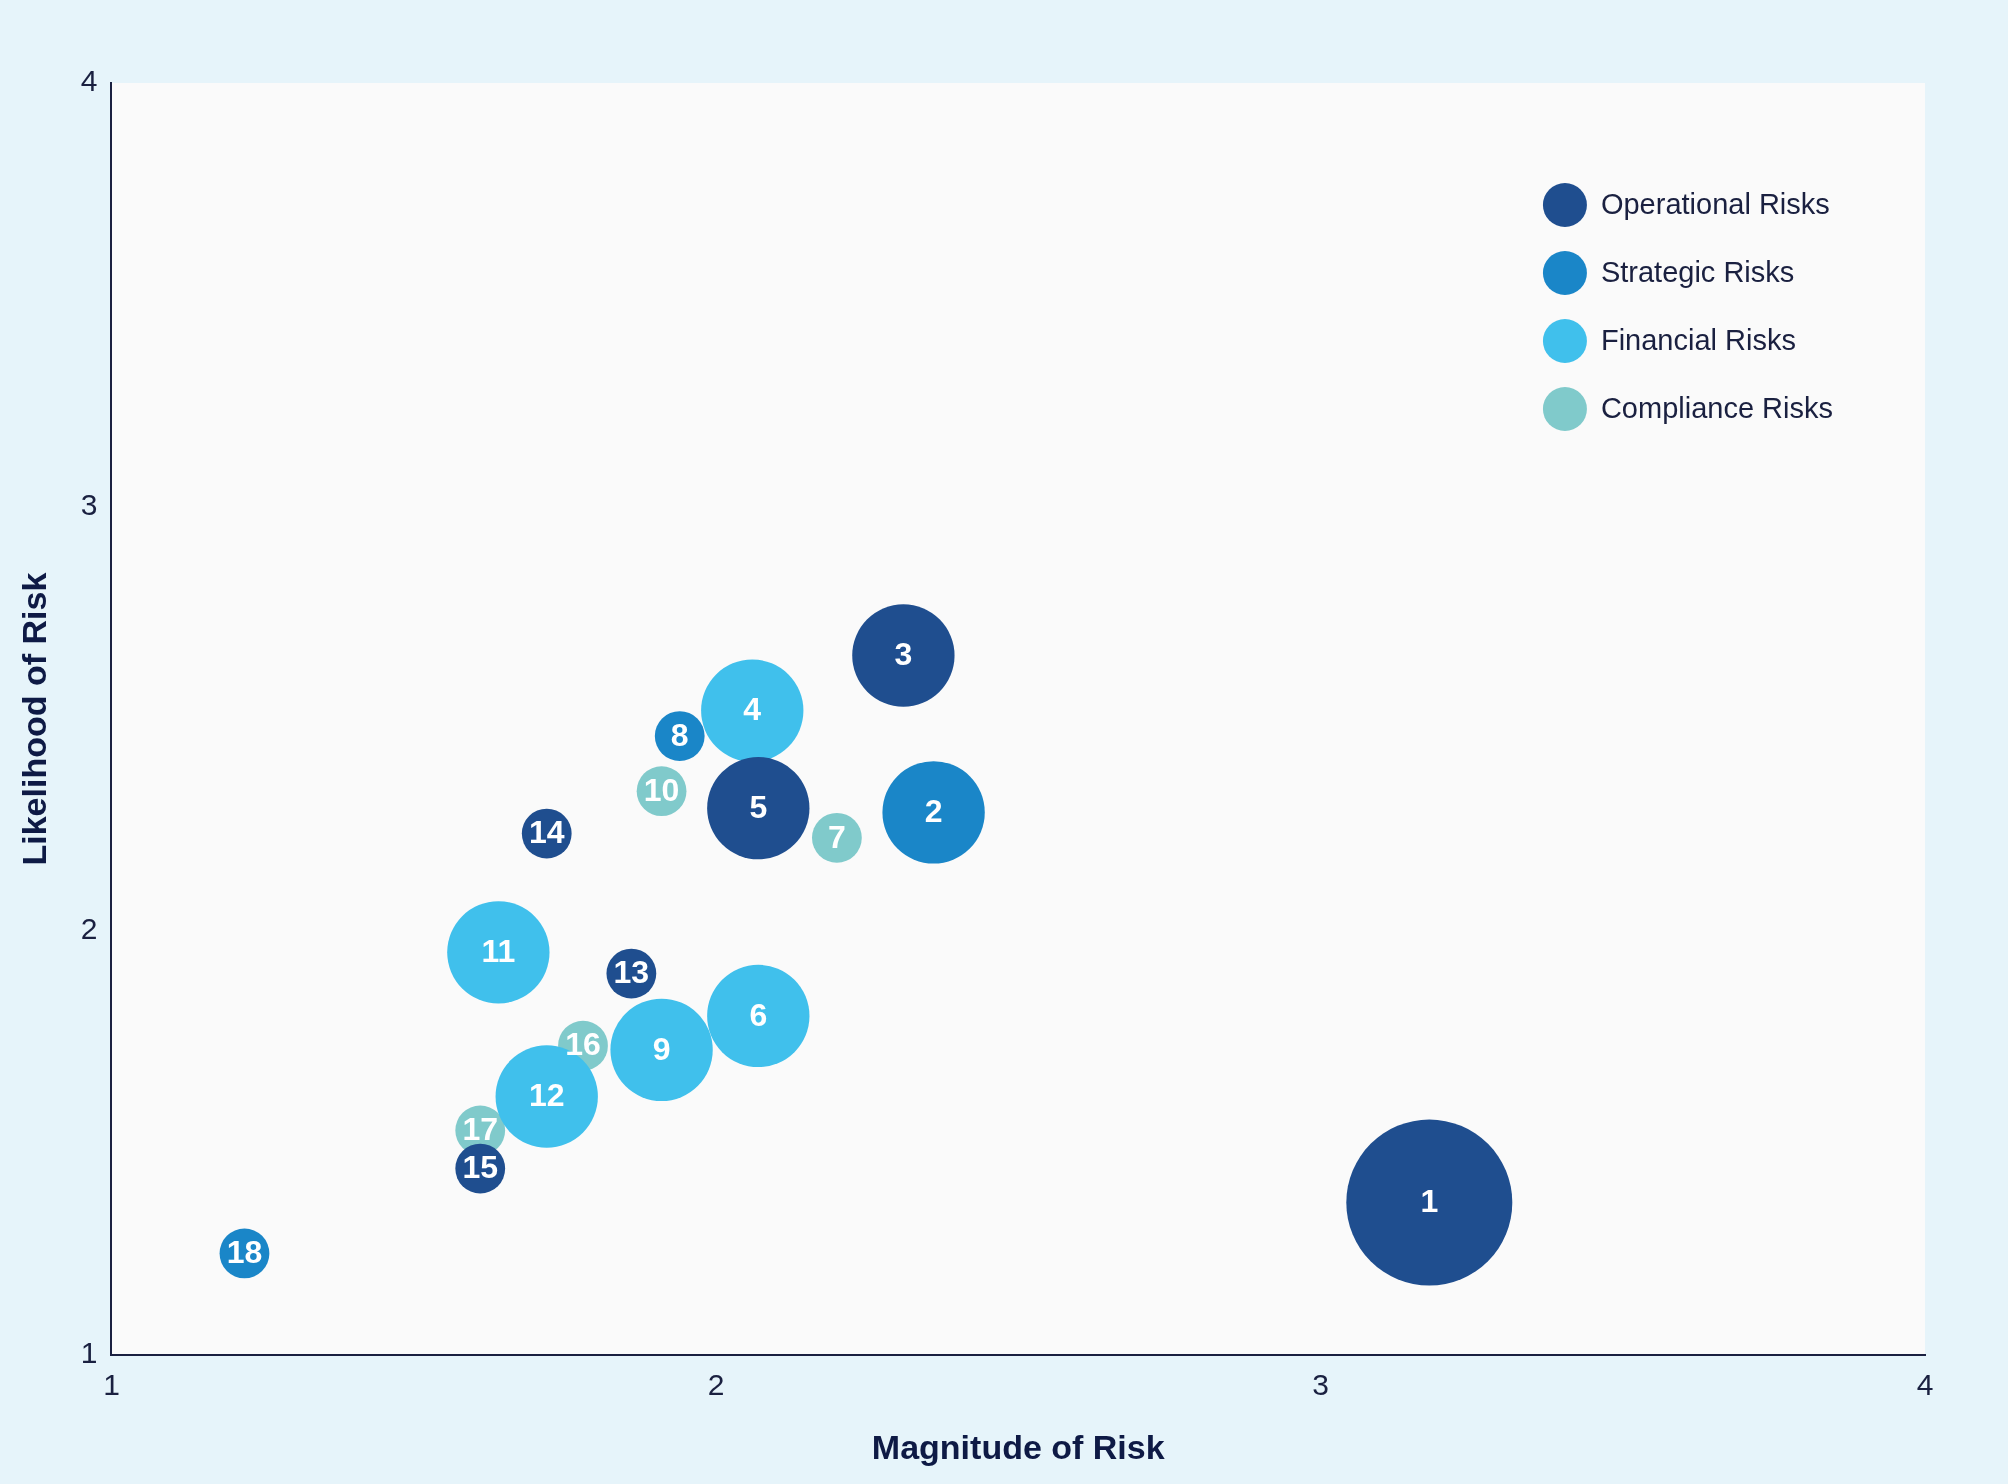  What do you see at coordinates (111, 1385) in the screenshot?
I see `x-tick-label: 1` at bounding box center [111, 1385].